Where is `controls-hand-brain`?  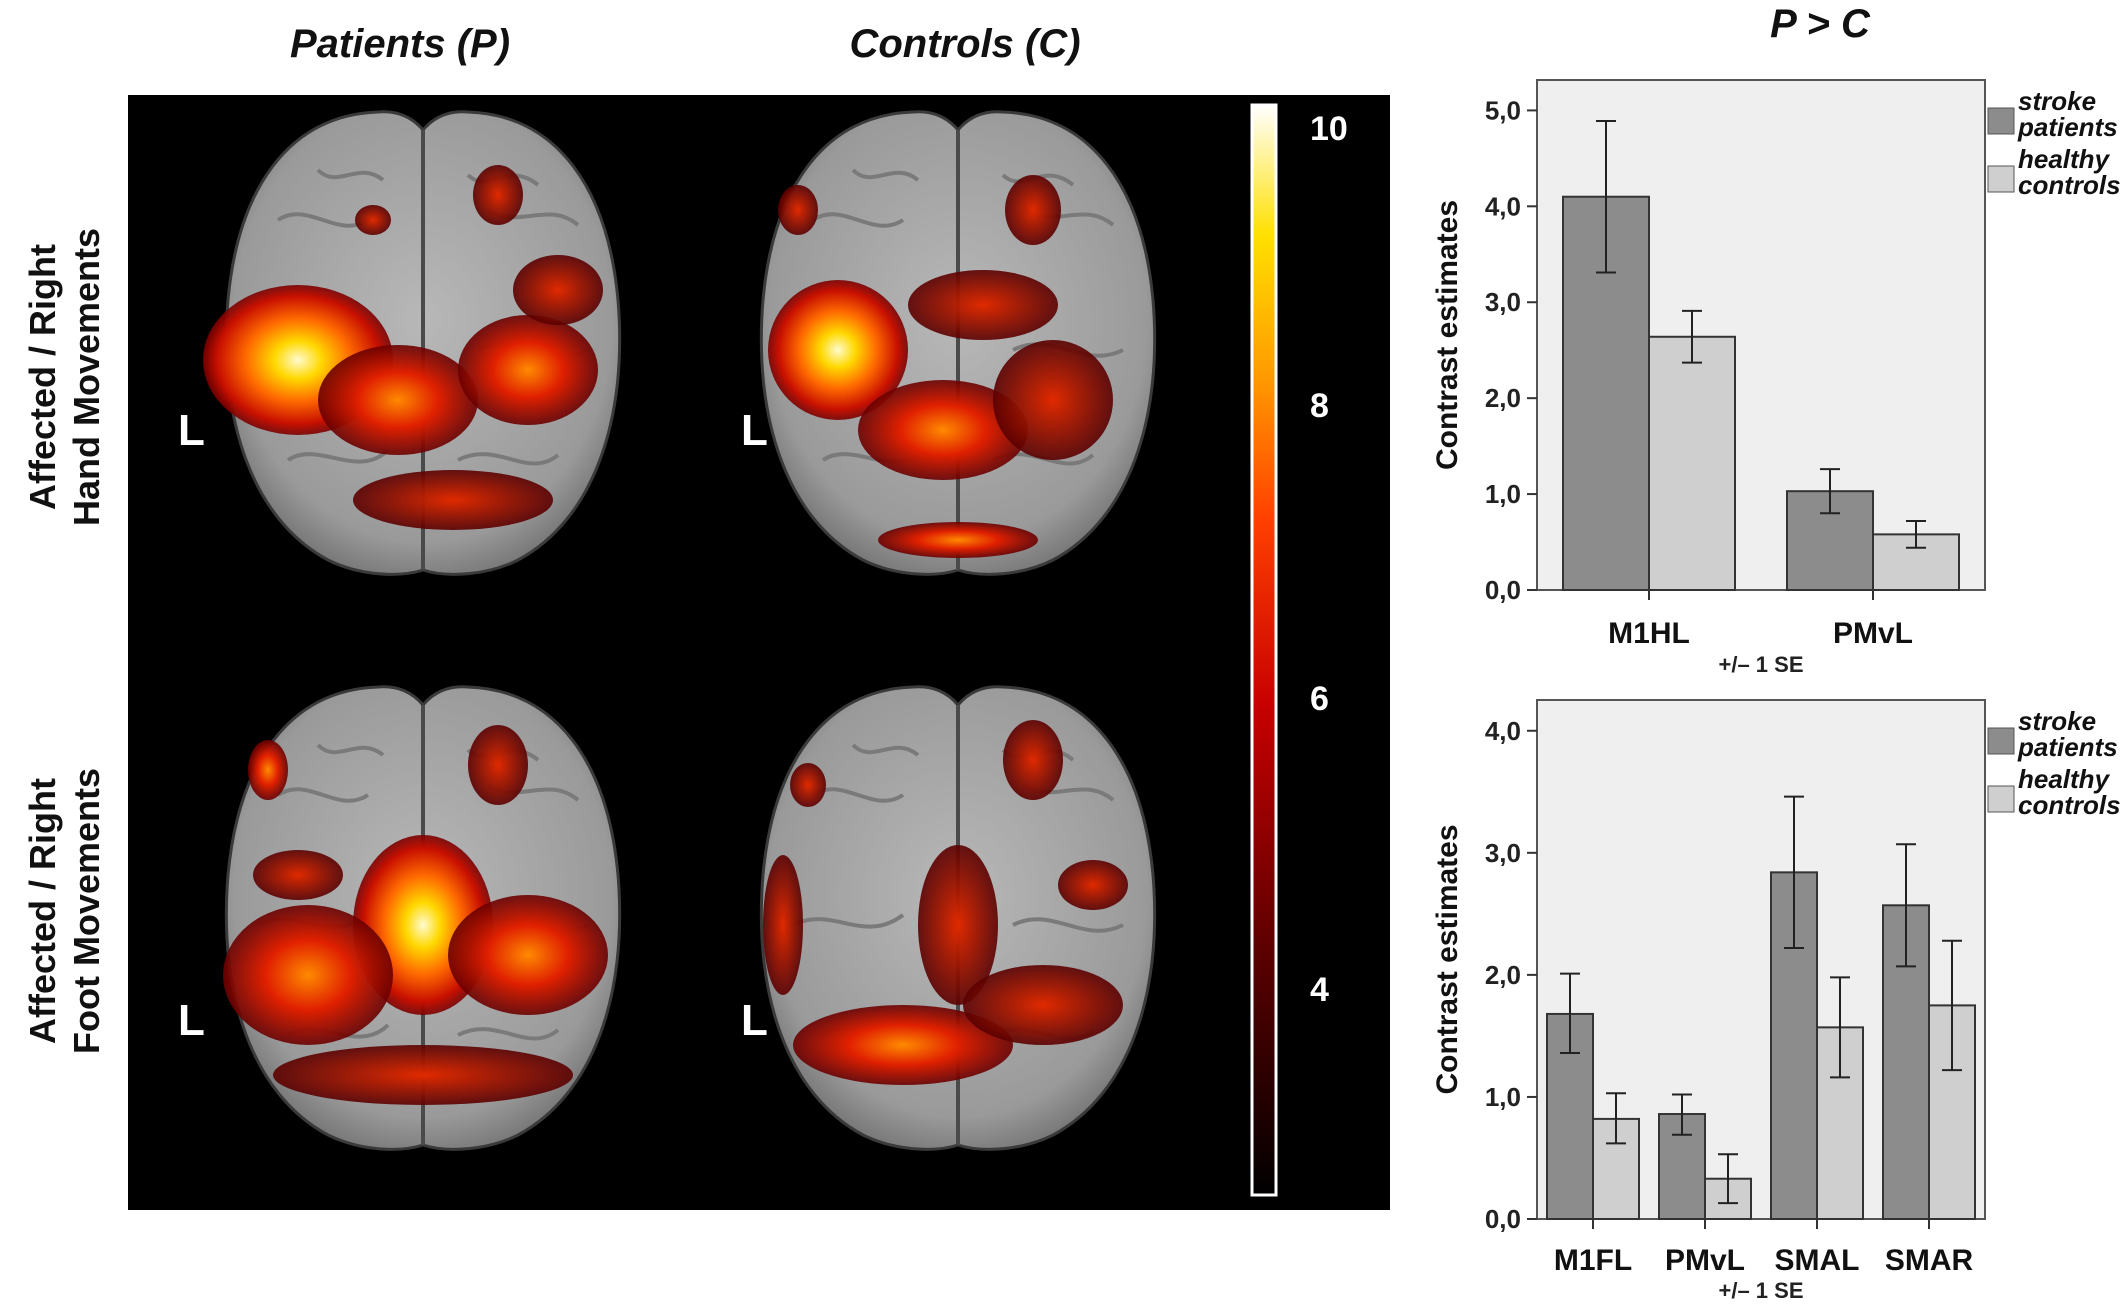
controls-hand-brain is located at coordinates (958, 343).